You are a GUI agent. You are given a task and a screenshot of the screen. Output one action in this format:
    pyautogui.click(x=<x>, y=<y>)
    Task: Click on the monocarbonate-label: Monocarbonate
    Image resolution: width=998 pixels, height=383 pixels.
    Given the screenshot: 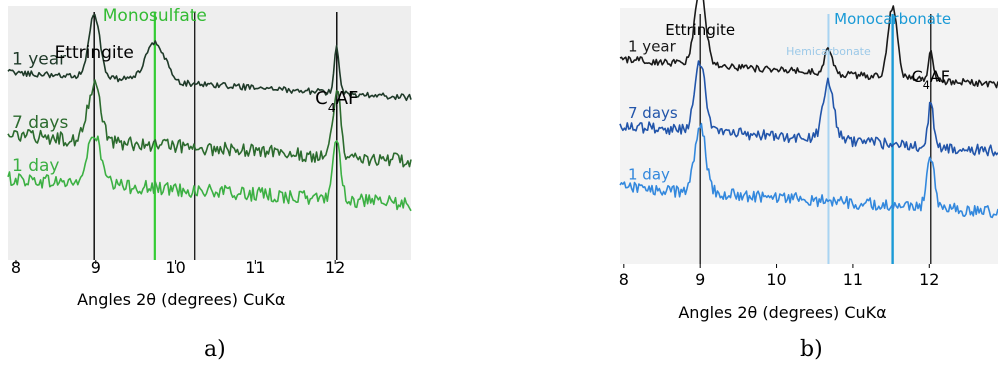 What is the action you would take?
    pyautogui.click(x=892, y=19)
    